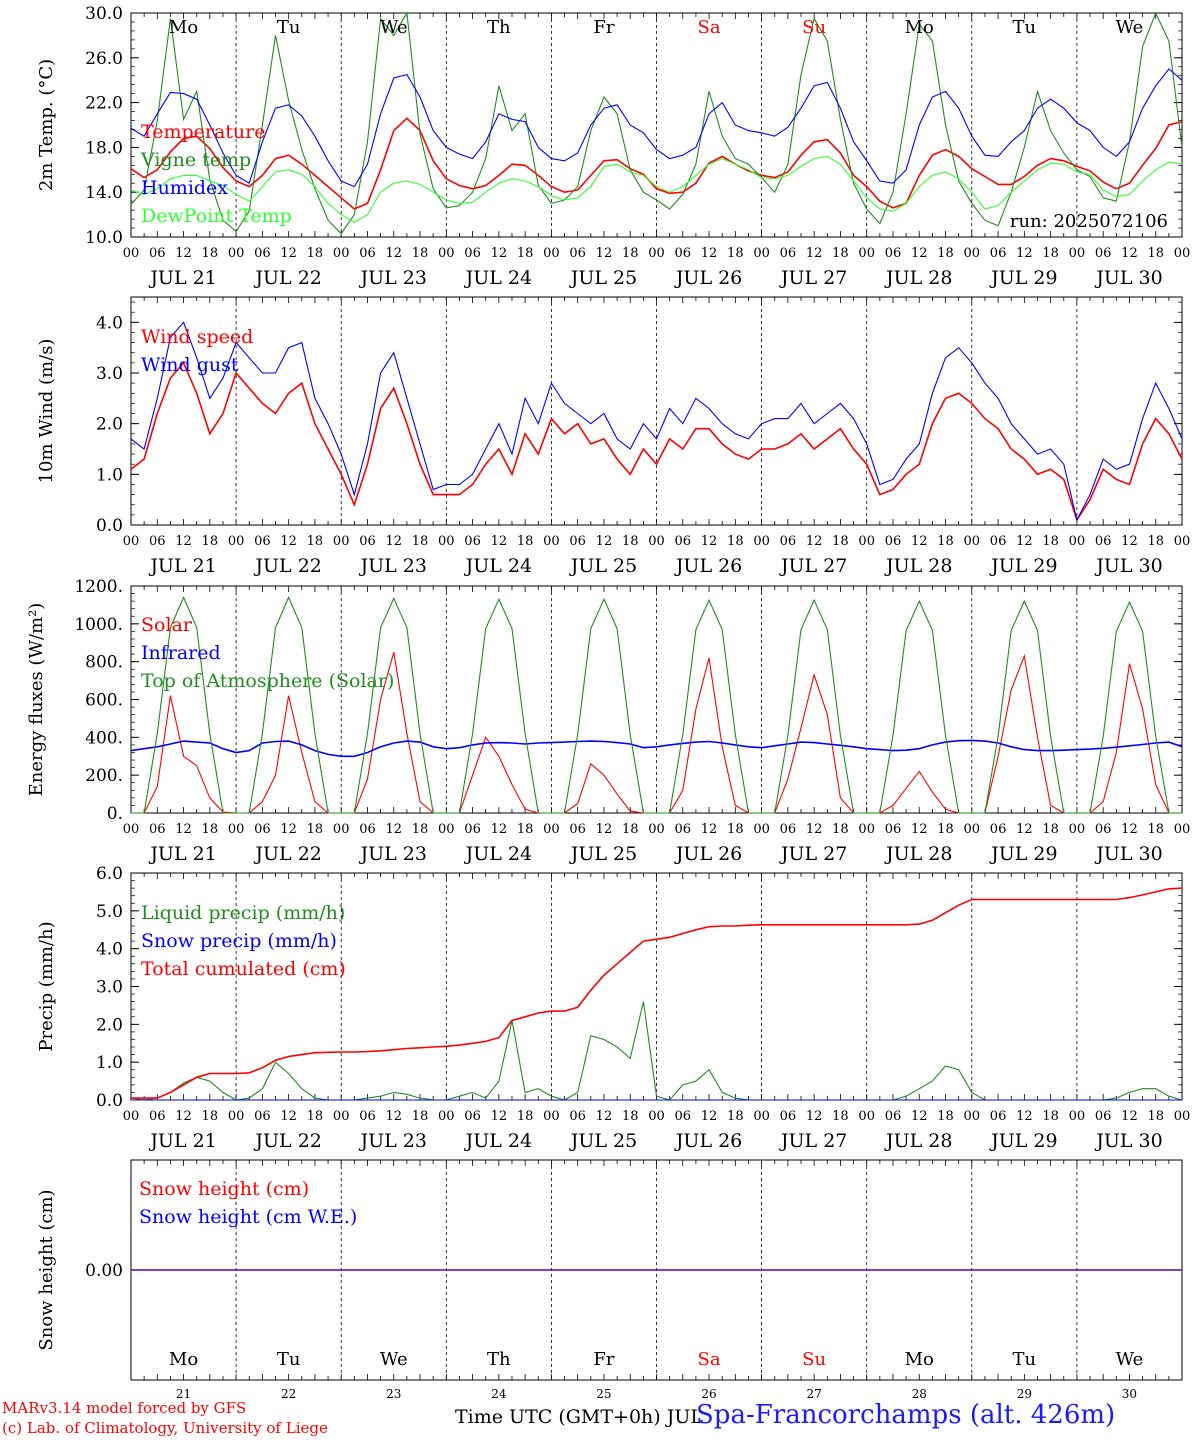  What do you see at coordinates (109, 1063) in the screenshot?
I see `y-tick-label: 1.0` at bounding box center [109, 1063].